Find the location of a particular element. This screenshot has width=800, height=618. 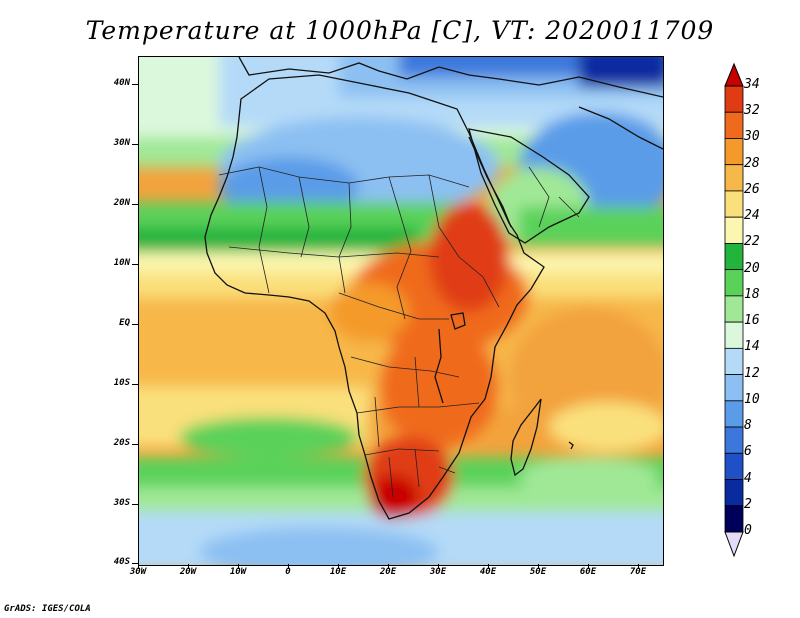

lon-label: 30E is located at coordinates (438, 572).